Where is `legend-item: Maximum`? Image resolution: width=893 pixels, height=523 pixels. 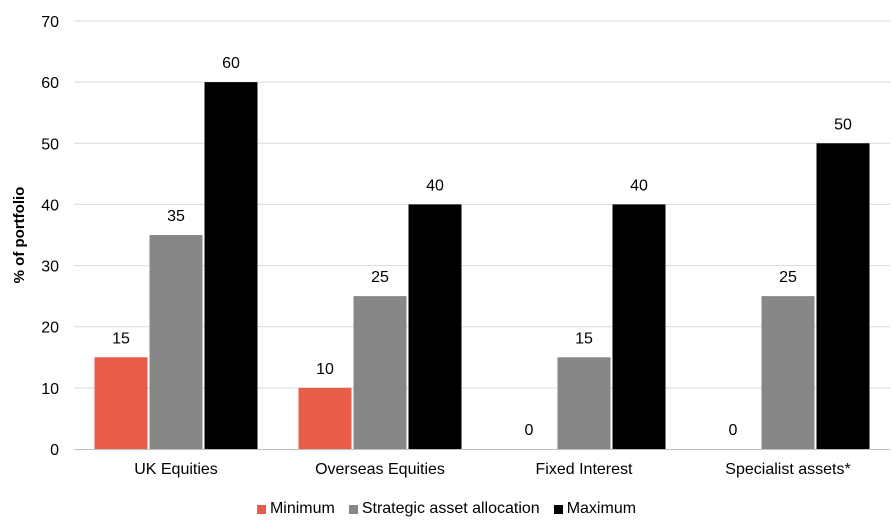
legend-item: Maximum is located at coordinates (595, 509).